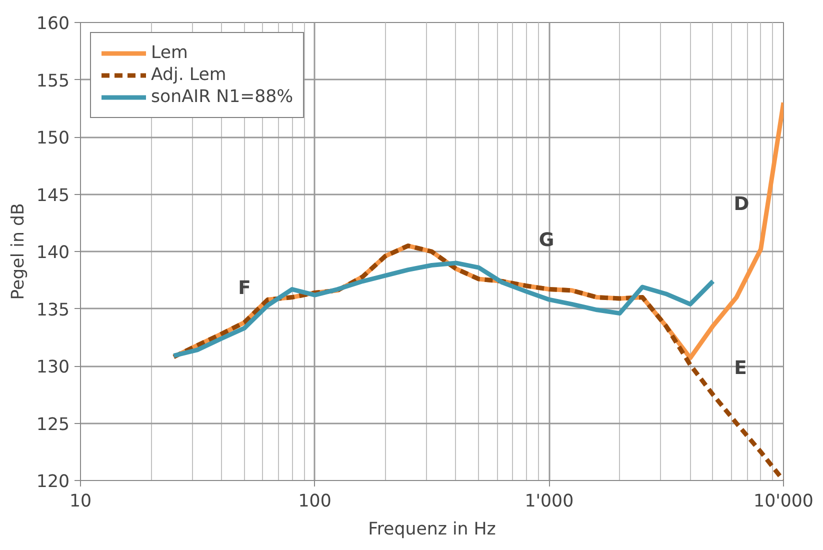 The height and width of the screenshot is (550, 823). Describe the element at coordinates (53, 368) in the screenshot. I see `y-tick-label: 130` at that location.